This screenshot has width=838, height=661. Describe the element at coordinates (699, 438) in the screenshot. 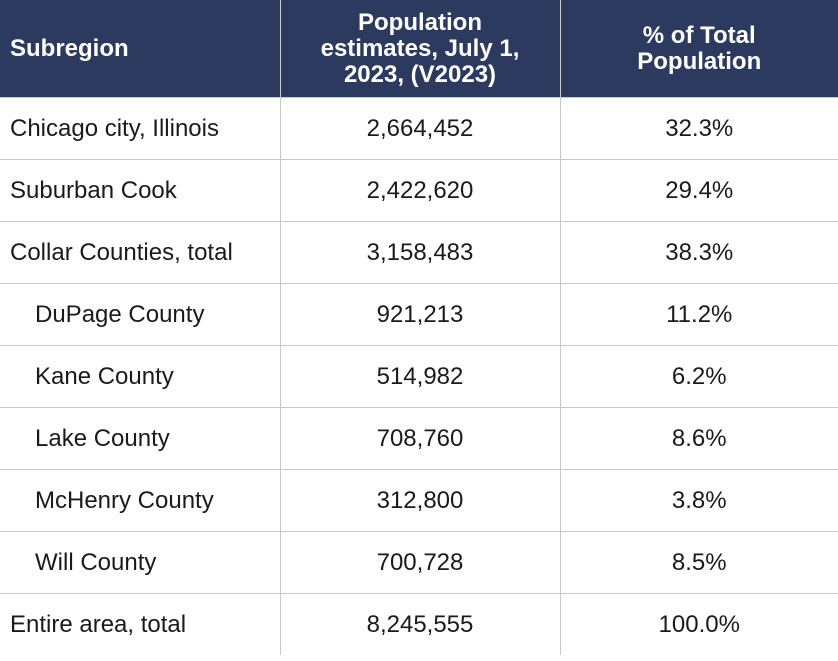

I see `percent-cell: 8.6%` at that location.